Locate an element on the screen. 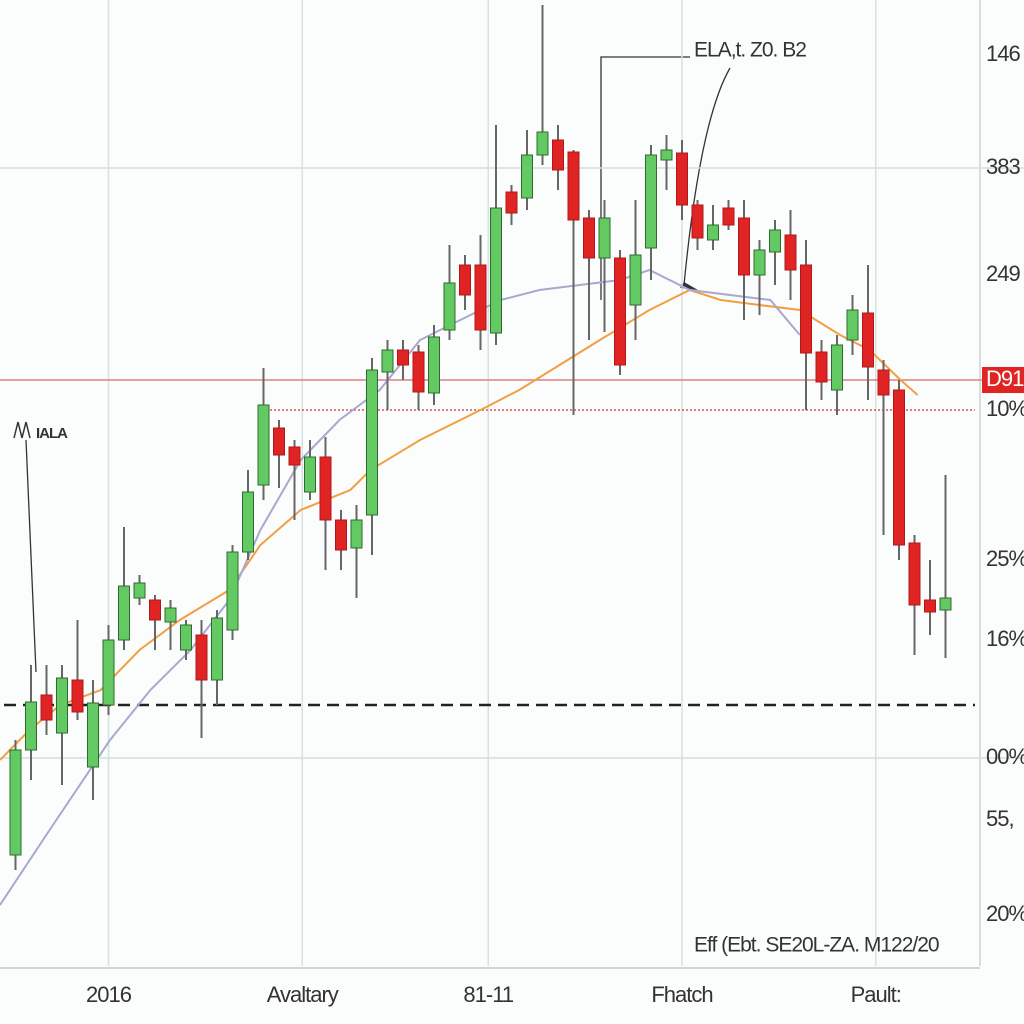 The width and height of the screenshot is (1024, 1024). x-tick-label: Fhatch is located at coordinates (681, 994).